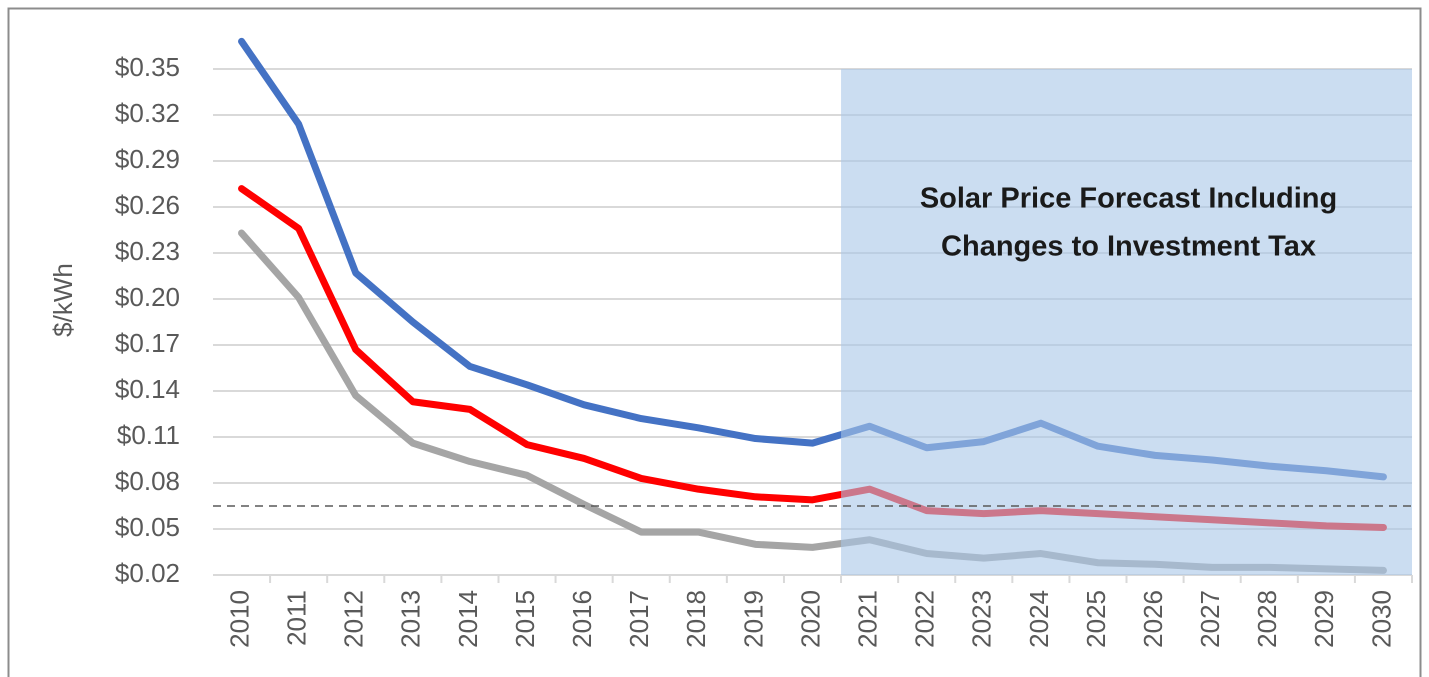 This screenshot has width=1429, height=677. Describe the element at coordinates (753, 619) in the screenshot. I see `x-tick-label: 2019` at that location.